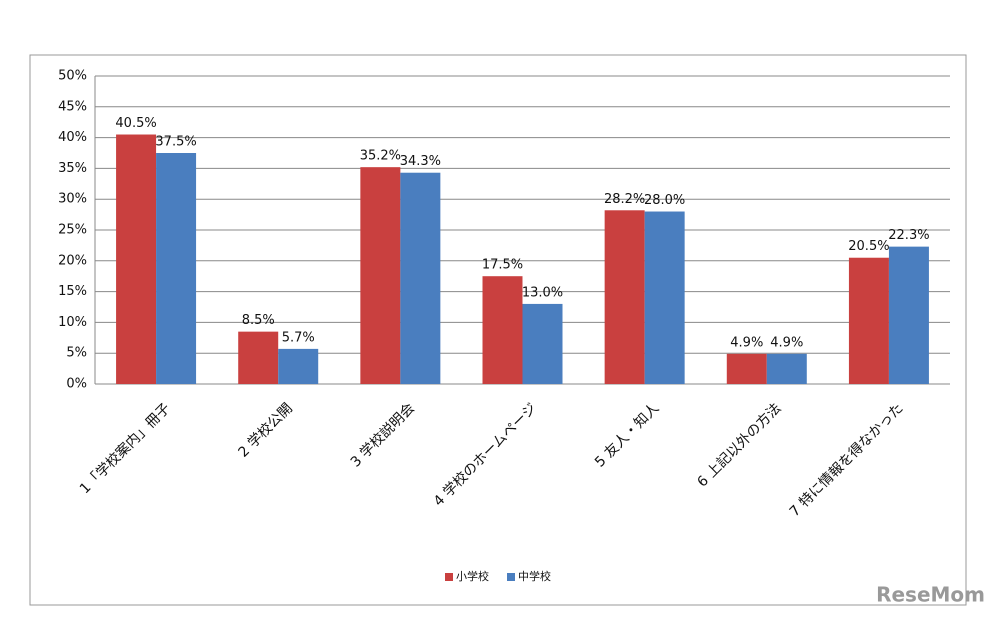 The height and width of the screenshot is (618, 1000). I want to click on value-label: 35.2%, so click(380, 156).